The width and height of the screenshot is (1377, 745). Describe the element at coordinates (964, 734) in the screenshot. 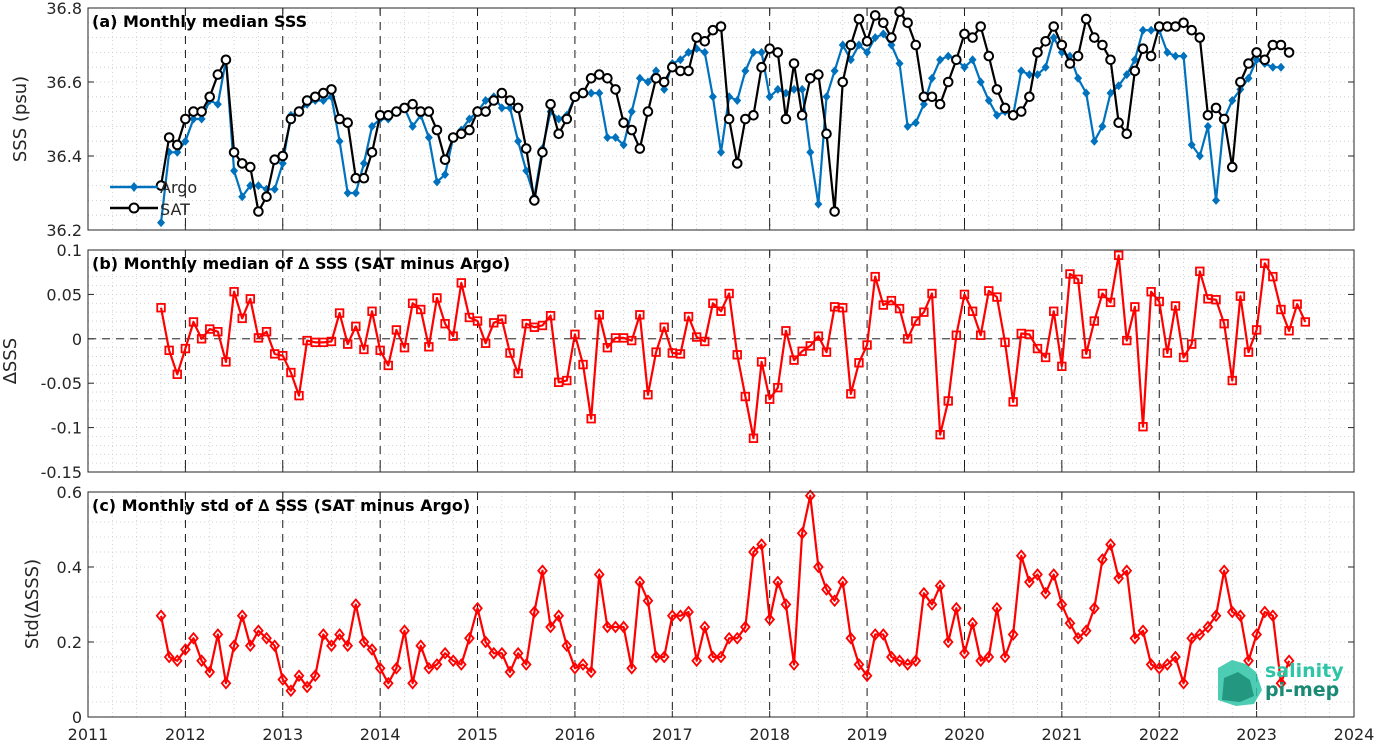

I see `x-tick-label: 2020` at that location.